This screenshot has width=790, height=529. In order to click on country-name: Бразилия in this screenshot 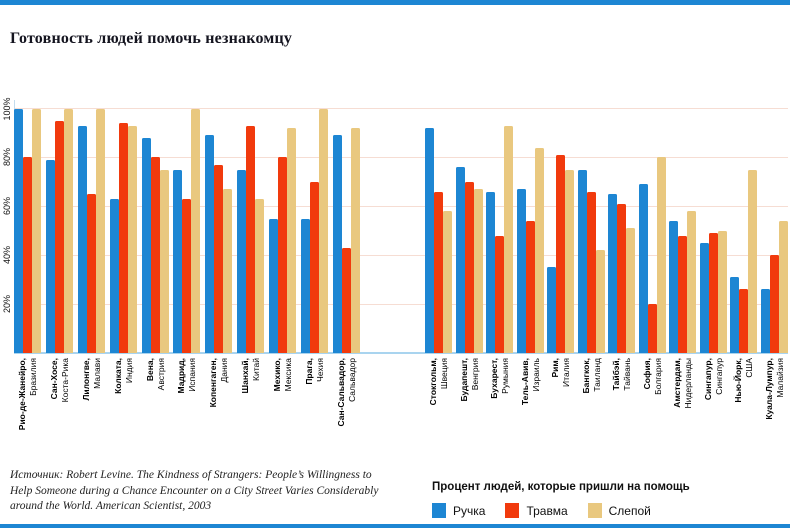, I will do `click(32, 377)`.